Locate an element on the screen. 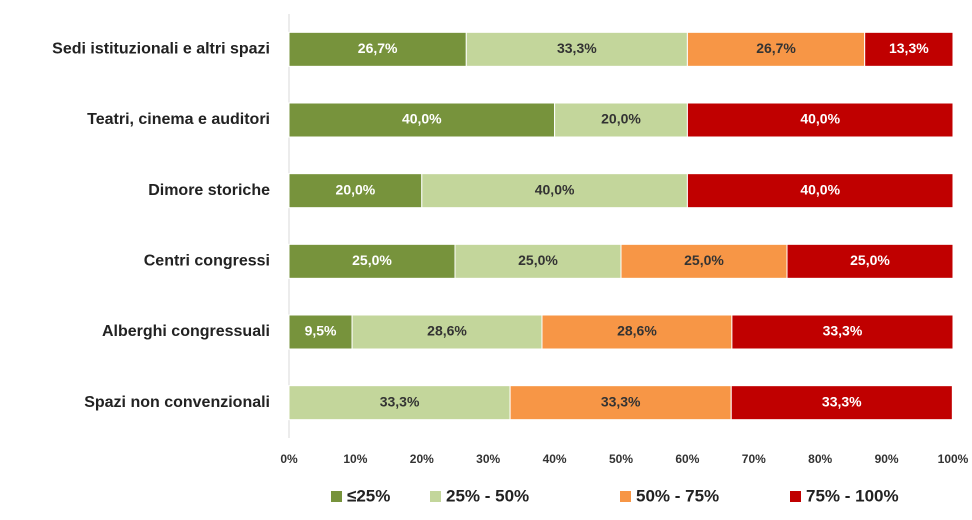  value-label: 13,3% is located at coordinates (909, 48).